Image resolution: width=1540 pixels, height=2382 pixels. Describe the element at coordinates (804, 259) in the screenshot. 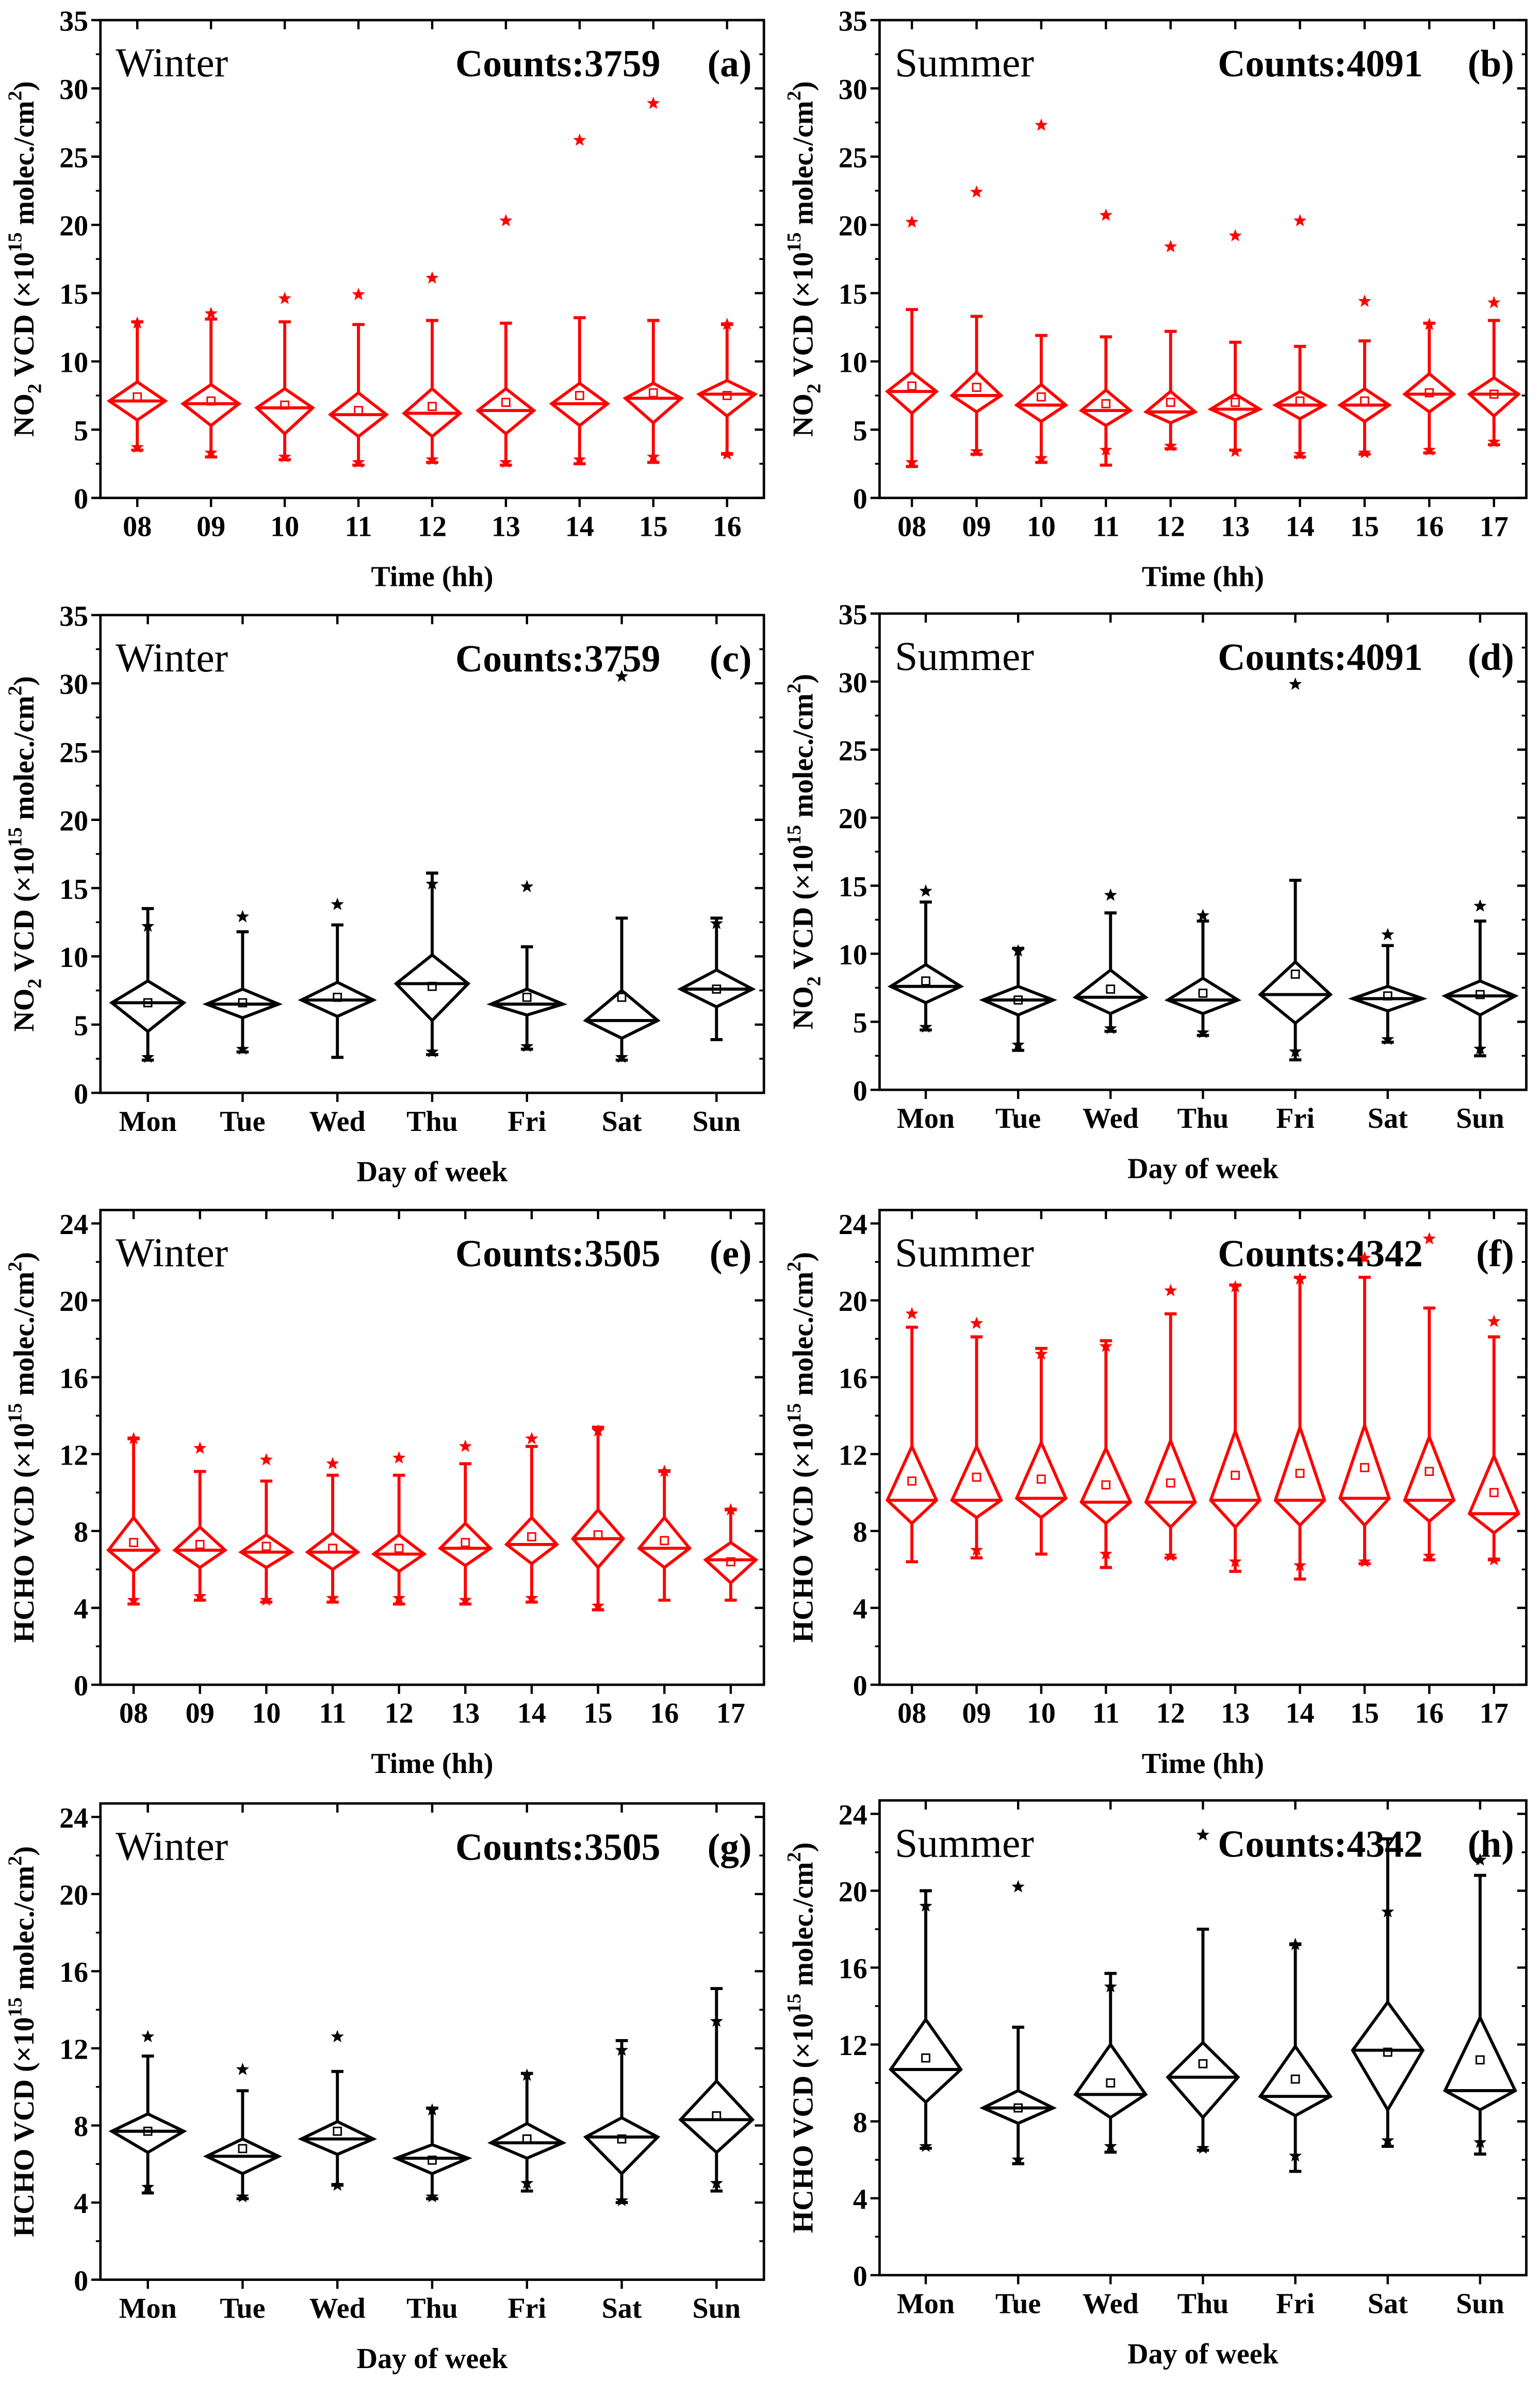

I see `y-axis-label: NO2 VCD (×1015 molec./cm2)` at that location.